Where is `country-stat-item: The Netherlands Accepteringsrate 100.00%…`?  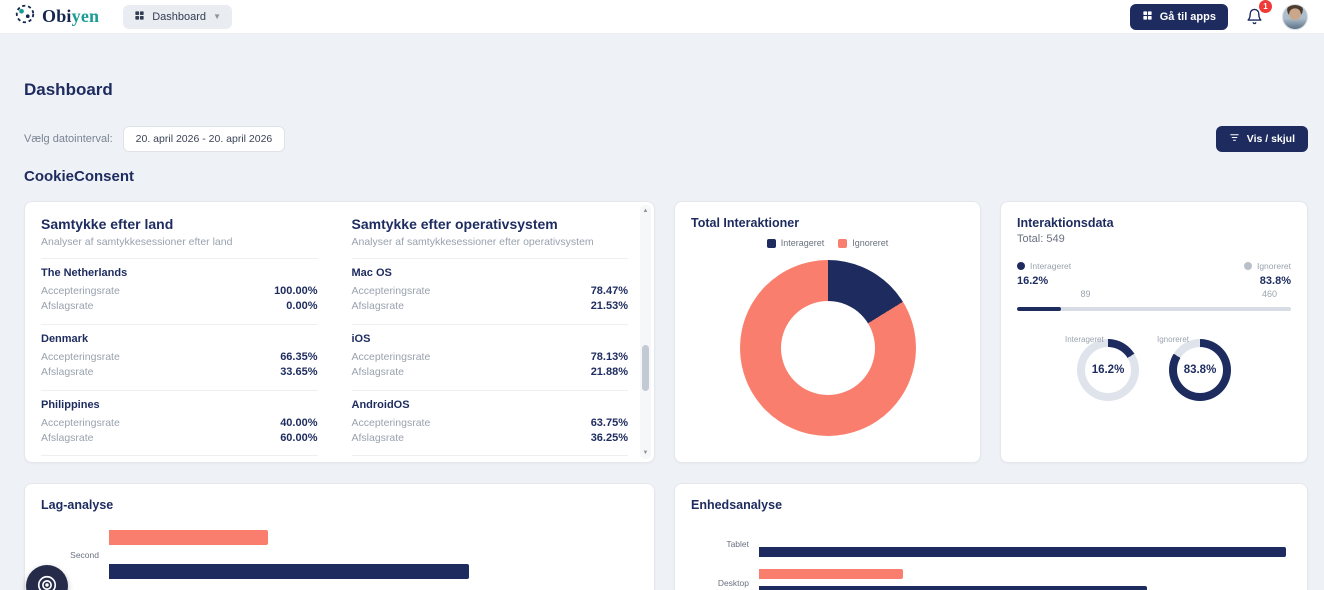 country-stat-item: The Netherlands Accepteringsrate 100.00%… is located at coordinates (179, 292).